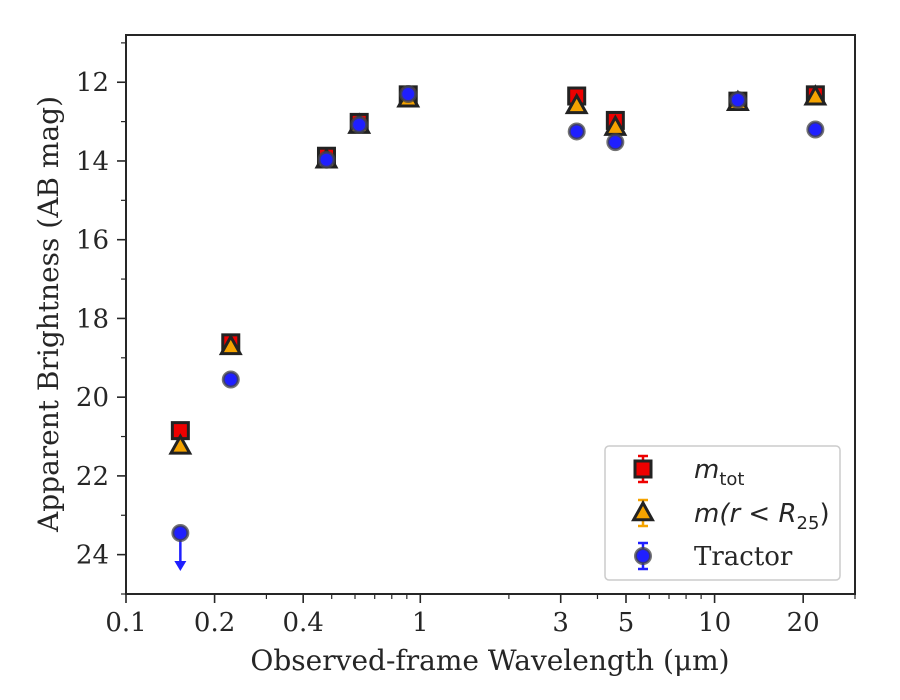 The width and height of the screenshot is (900, 700). What do you see at coordinates (560, 623) in the screenshot?
I see `x-tick-label: 3` at bounding box center [560, 623].